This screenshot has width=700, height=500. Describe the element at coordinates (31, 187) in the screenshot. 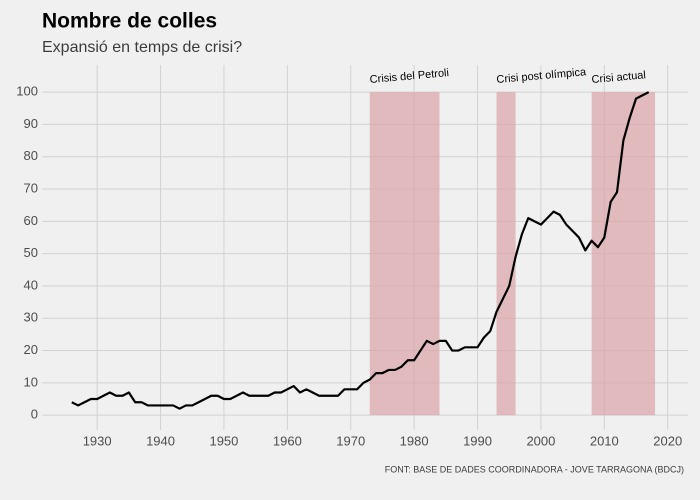

I see `y-tick-label: 70` at that location.